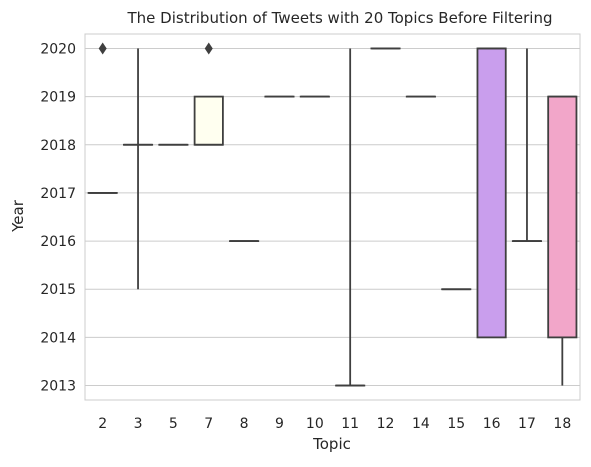 The width and height of the screenshot is (591, 467). I want to click on y-axis-label: Year, so click(18, 216).